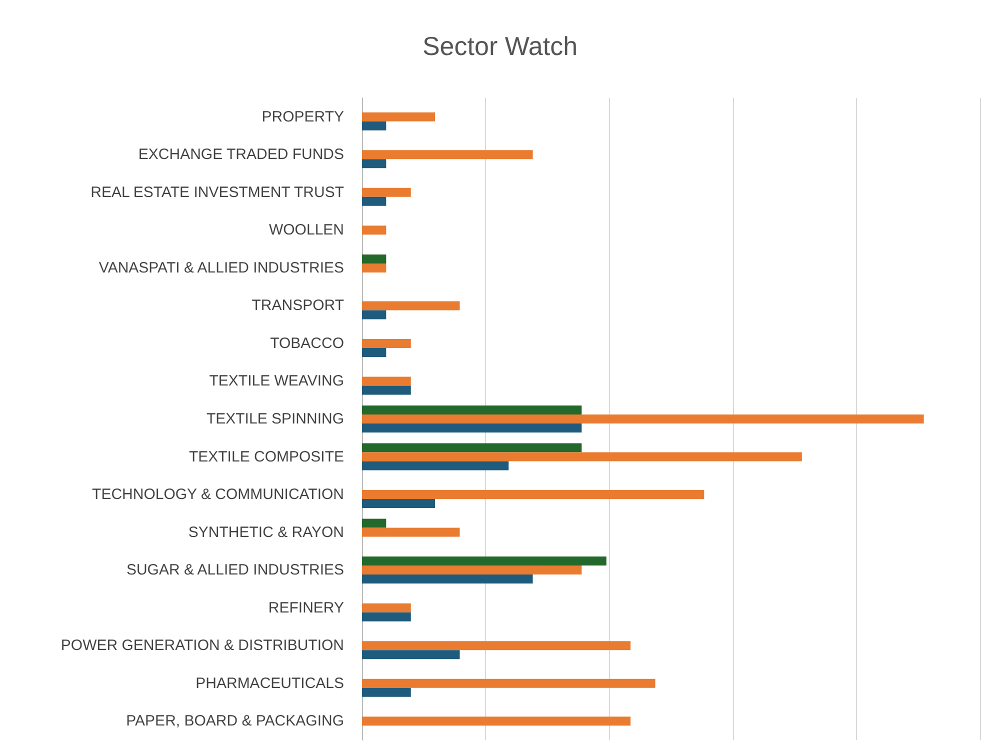 The image size is (1000, 750). Describe the element at coordinates (270, 683) in the screenshot. I see `y-tick-label: PHARMACEUTICALS` at that location.